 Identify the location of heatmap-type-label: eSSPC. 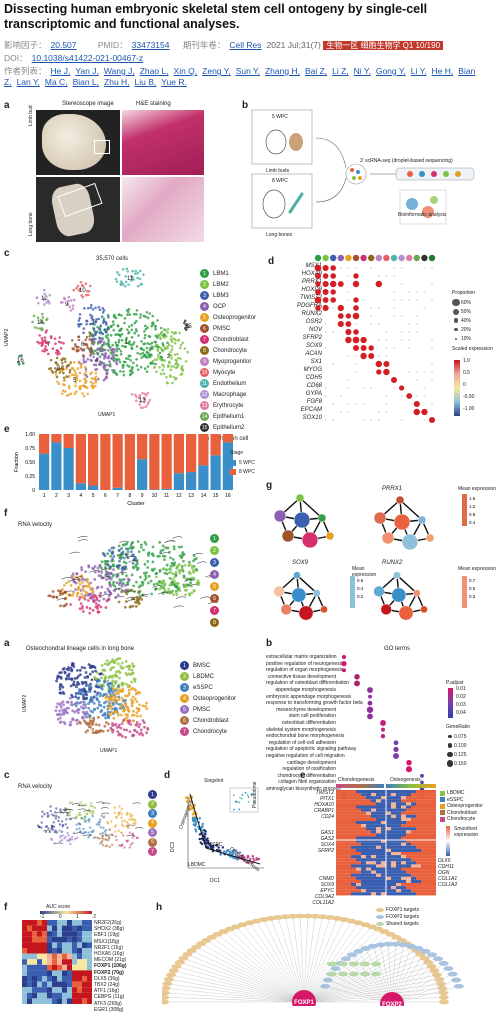
(455, 799).